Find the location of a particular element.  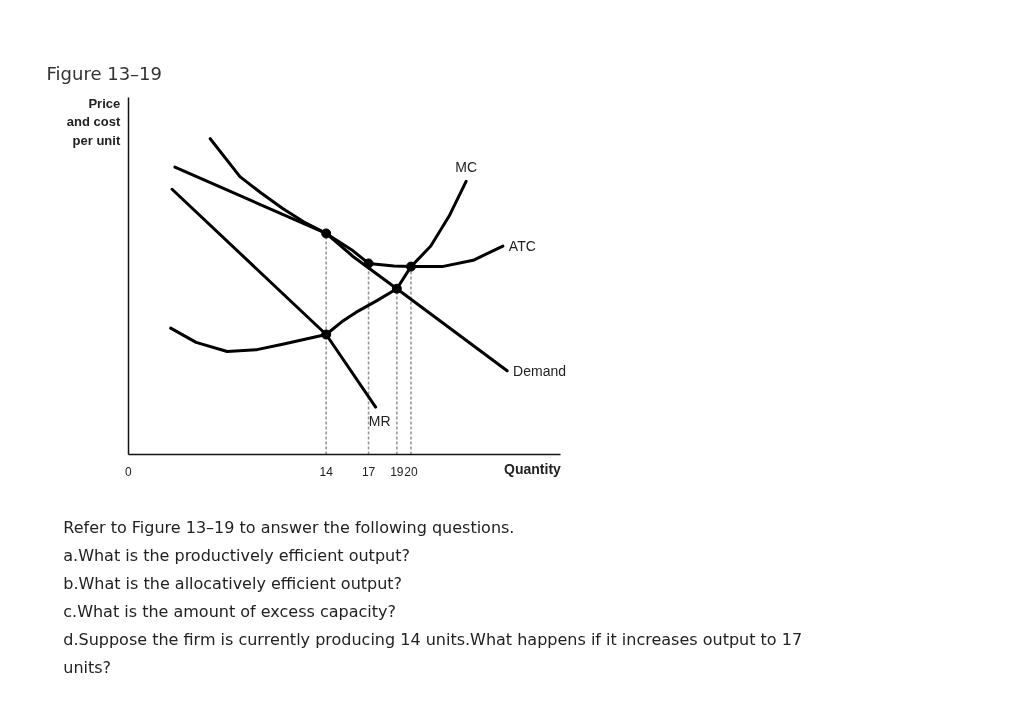

x-tick-label: 17 is located at coordinates (368, 471).